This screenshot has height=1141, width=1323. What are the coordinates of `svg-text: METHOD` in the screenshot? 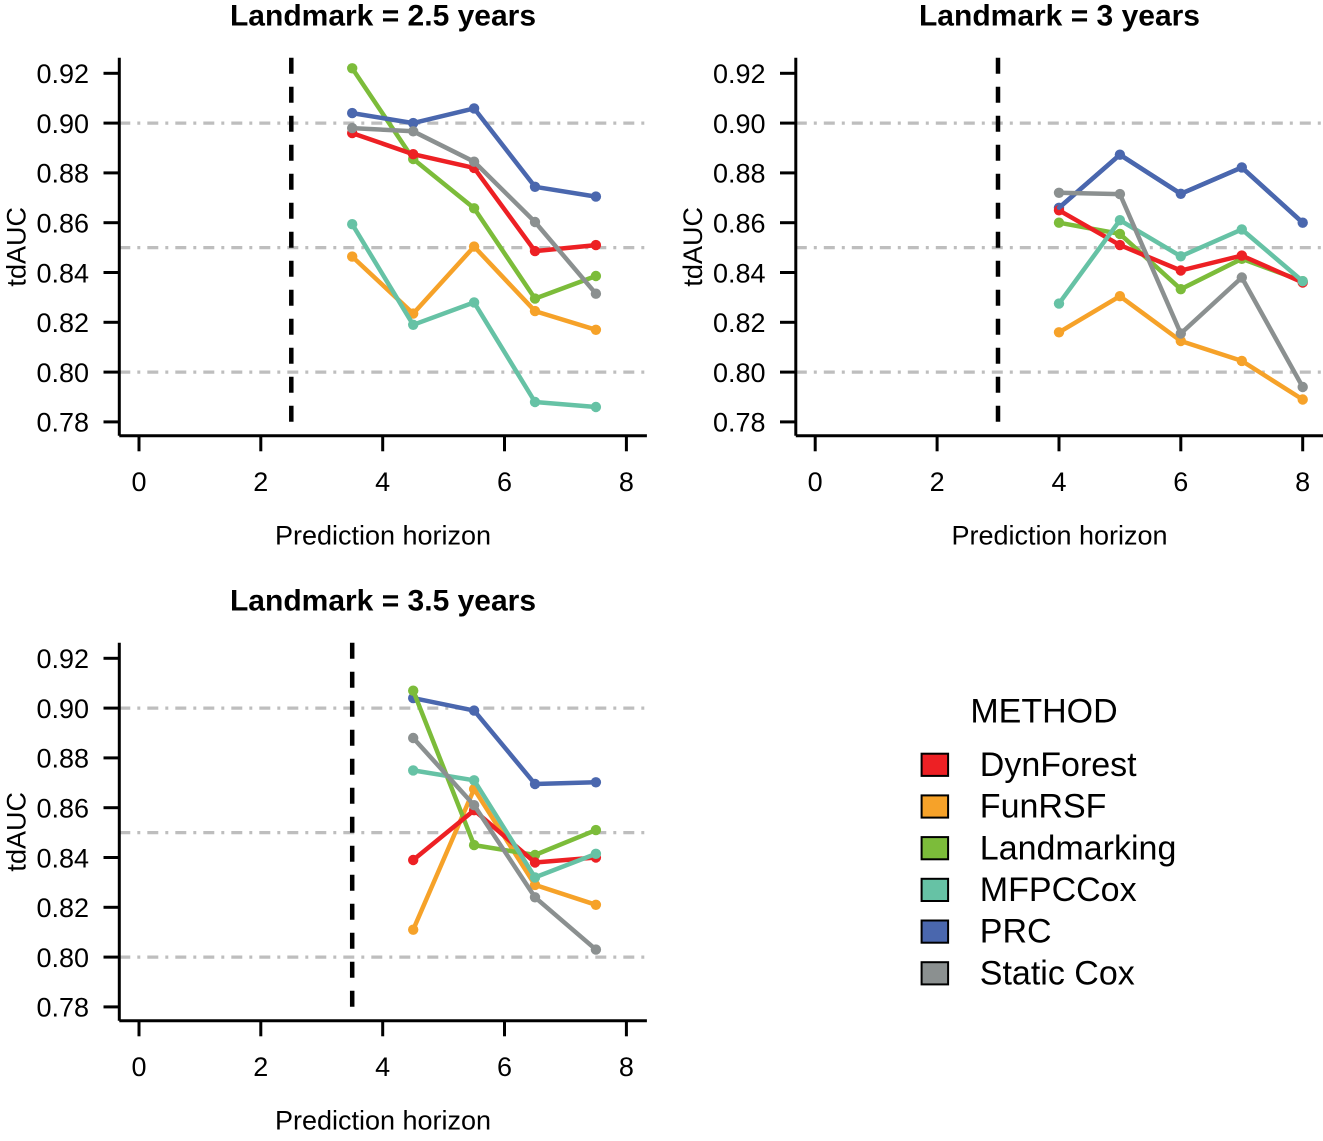 It's located at (1043, 711).